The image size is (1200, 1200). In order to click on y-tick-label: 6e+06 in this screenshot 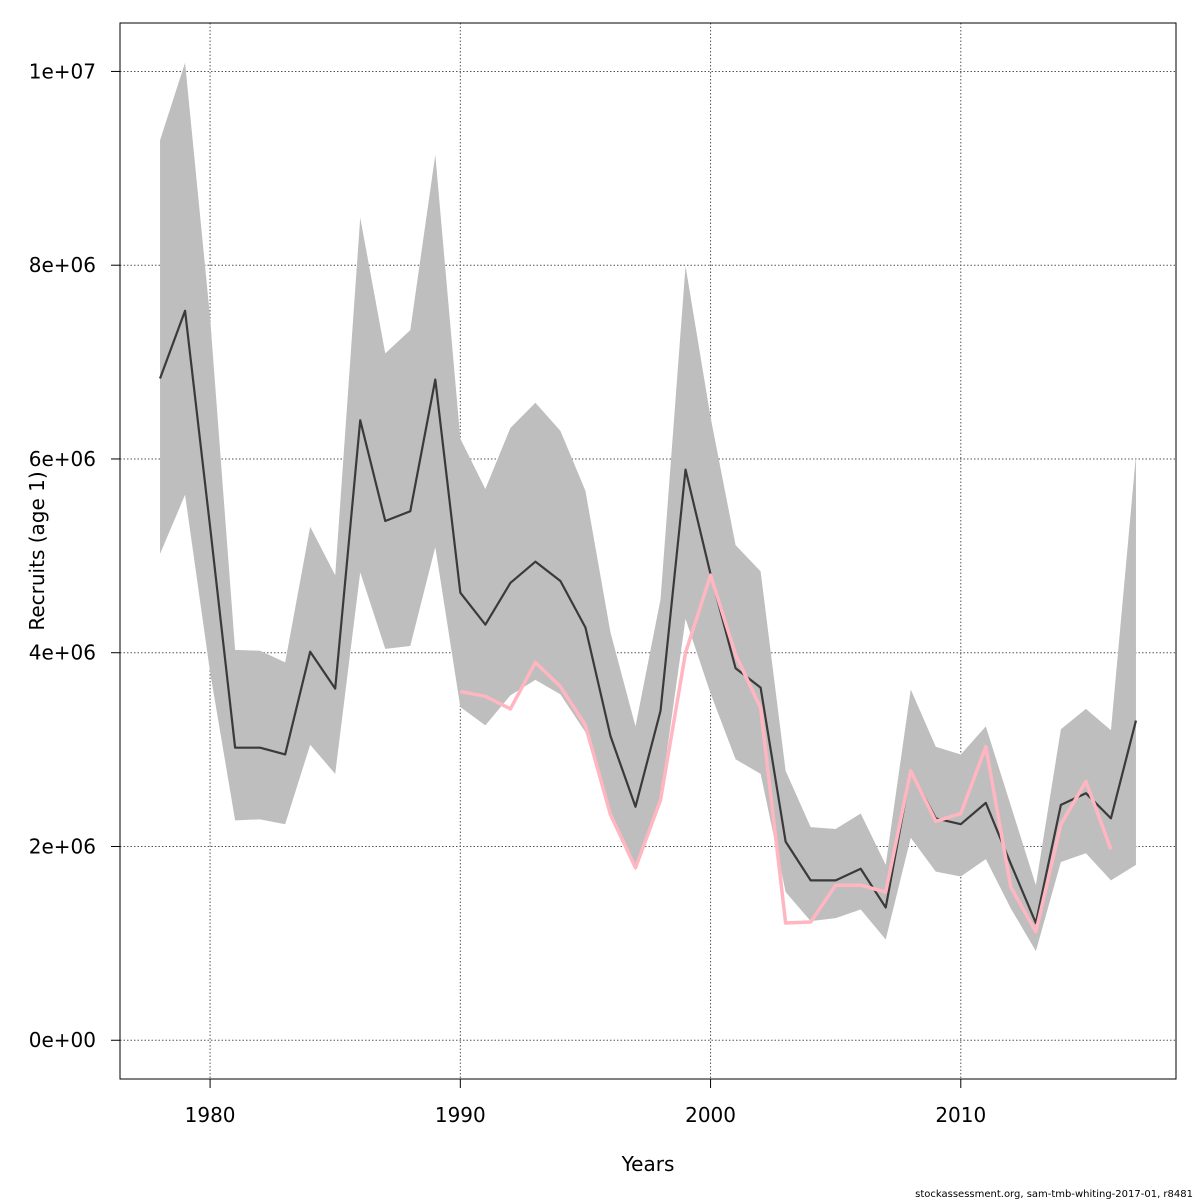, I will do `click(62, 459)`.